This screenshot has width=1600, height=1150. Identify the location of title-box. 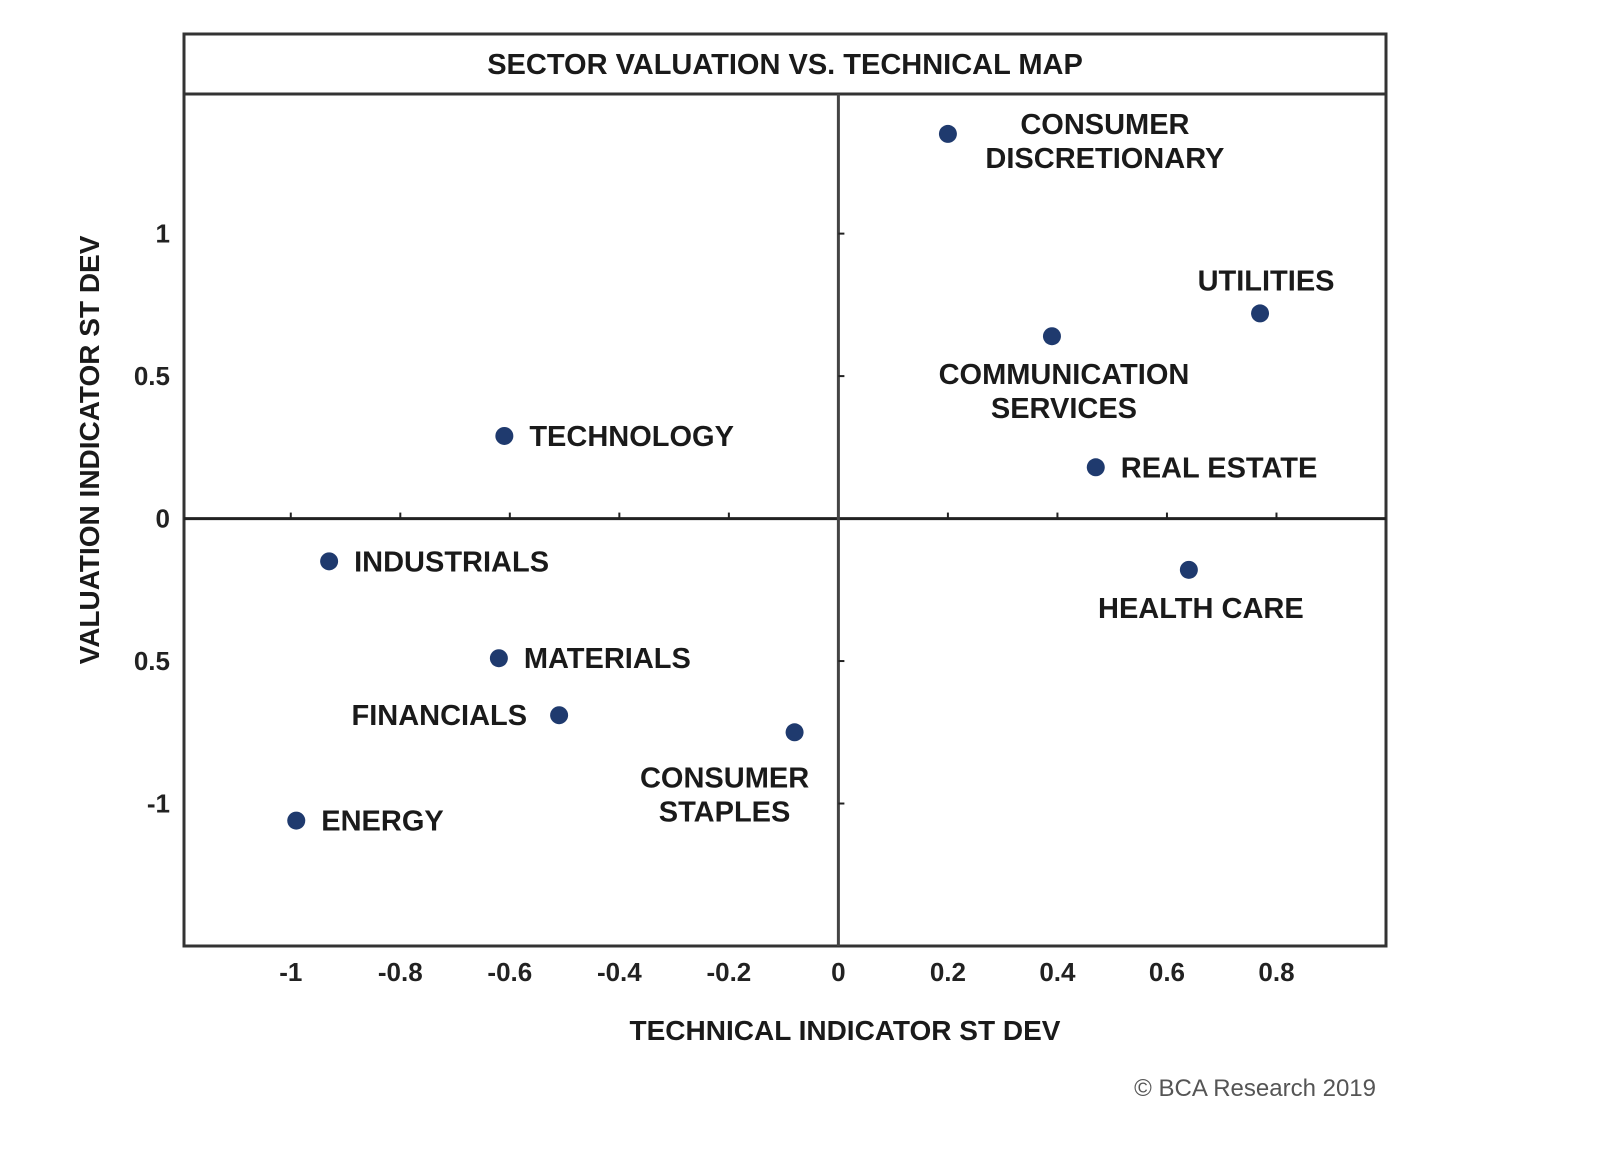
(785, 64).